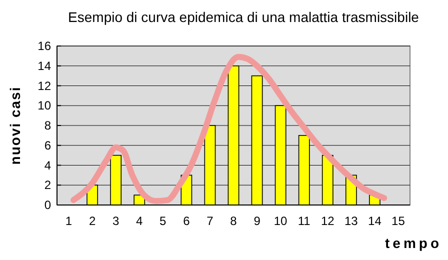 This screenshot has width=448, height=260. Describe the element at coordinates (45, 85) in the screenshot. I see `y-tick-label: 12` at that location.